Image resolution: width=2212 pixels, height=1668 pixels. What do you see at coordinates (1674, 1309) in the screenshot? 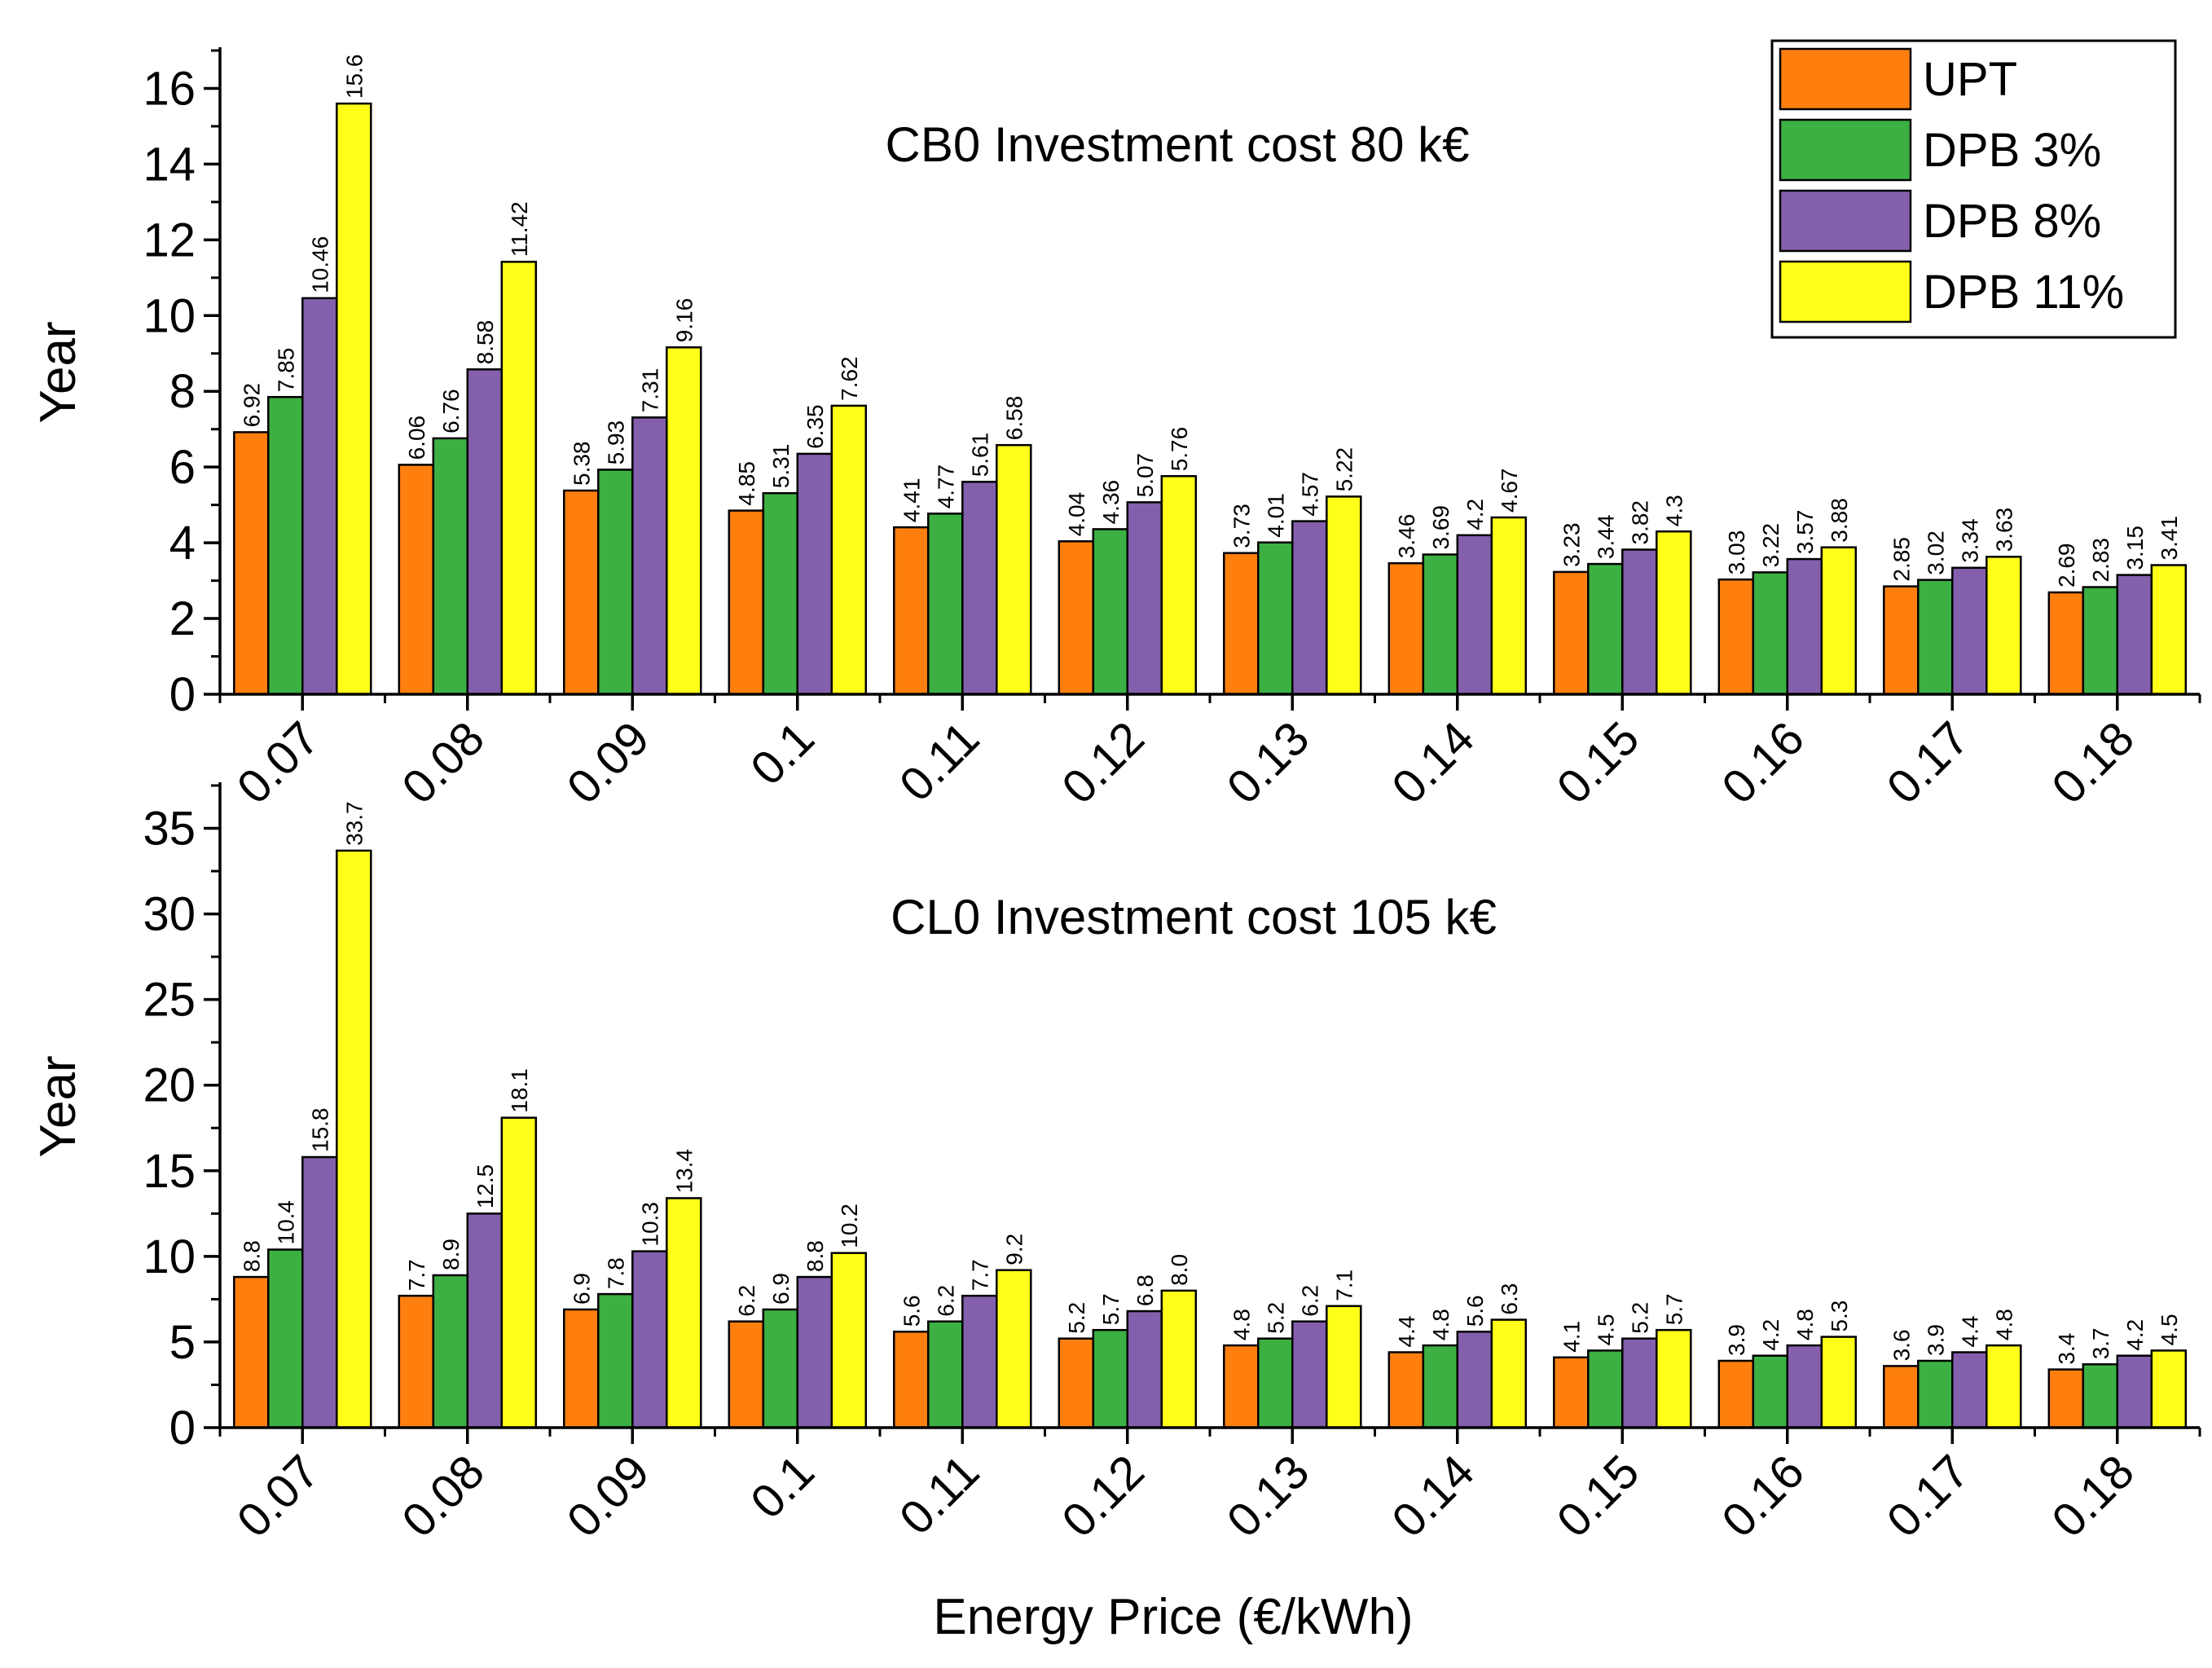
I see `data-label-dpb-11-0-15: 5.7` at bounding box center [1674, 1309].